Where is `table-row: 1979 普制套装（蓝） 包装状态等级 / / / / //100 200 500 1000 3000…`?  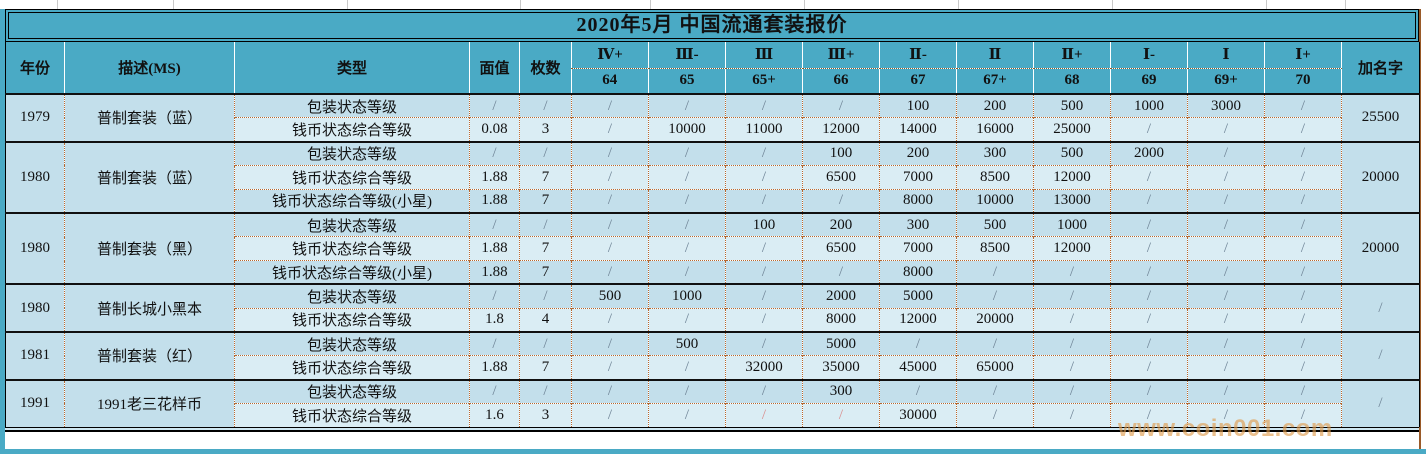 table-row: 1979 普制套装（蓝） 包装状态等级 / / / / //100 200 500 1000 3000… is located at coordinates (712, 117).